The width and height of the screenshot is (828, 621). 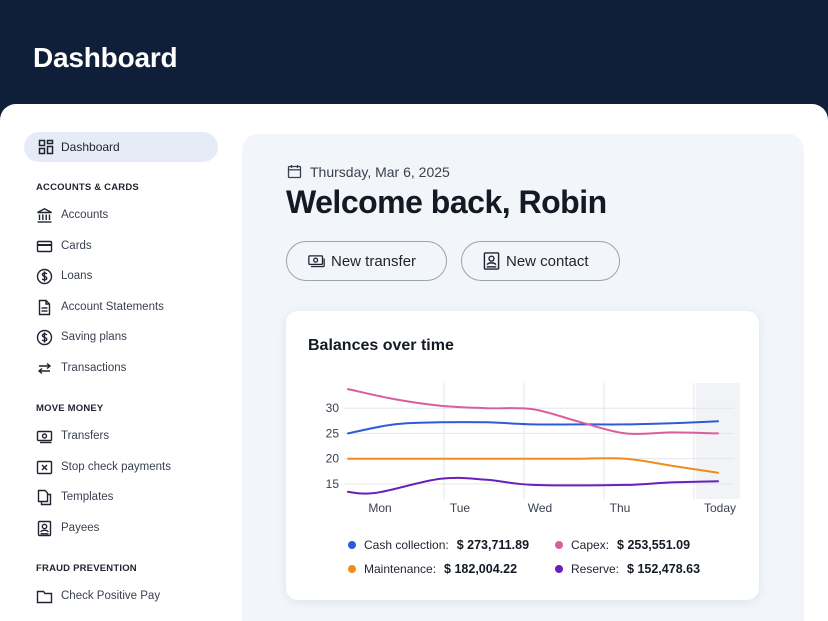 I want to click on sidebar-item-label: Dashboard, so click(x=90, y=147).